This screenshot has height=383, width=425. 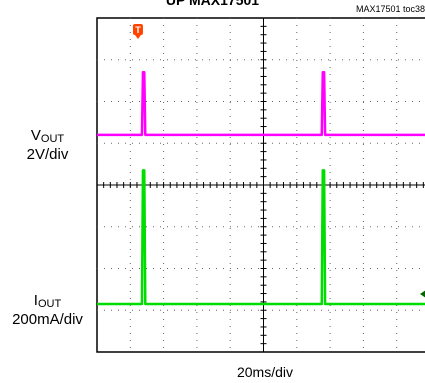 I want to click on trigger-marker-icon, so click(x=137, y=29).